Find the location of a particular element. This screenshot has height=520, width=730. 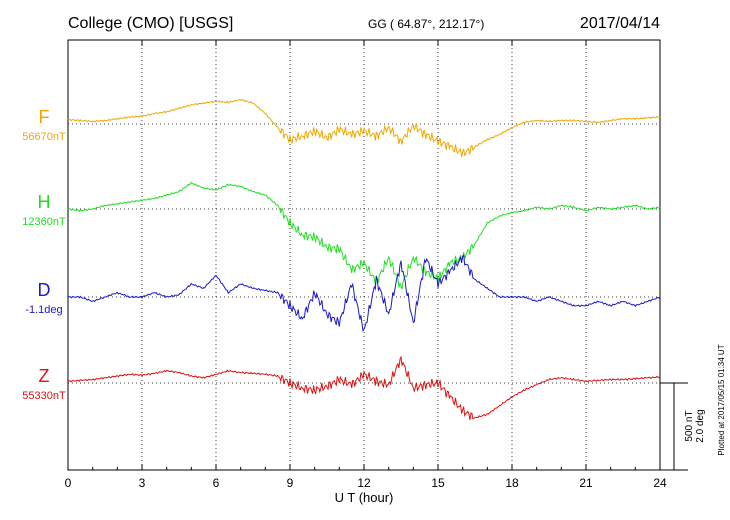

series-name-Z: Z is located at coordinates (44, 376).